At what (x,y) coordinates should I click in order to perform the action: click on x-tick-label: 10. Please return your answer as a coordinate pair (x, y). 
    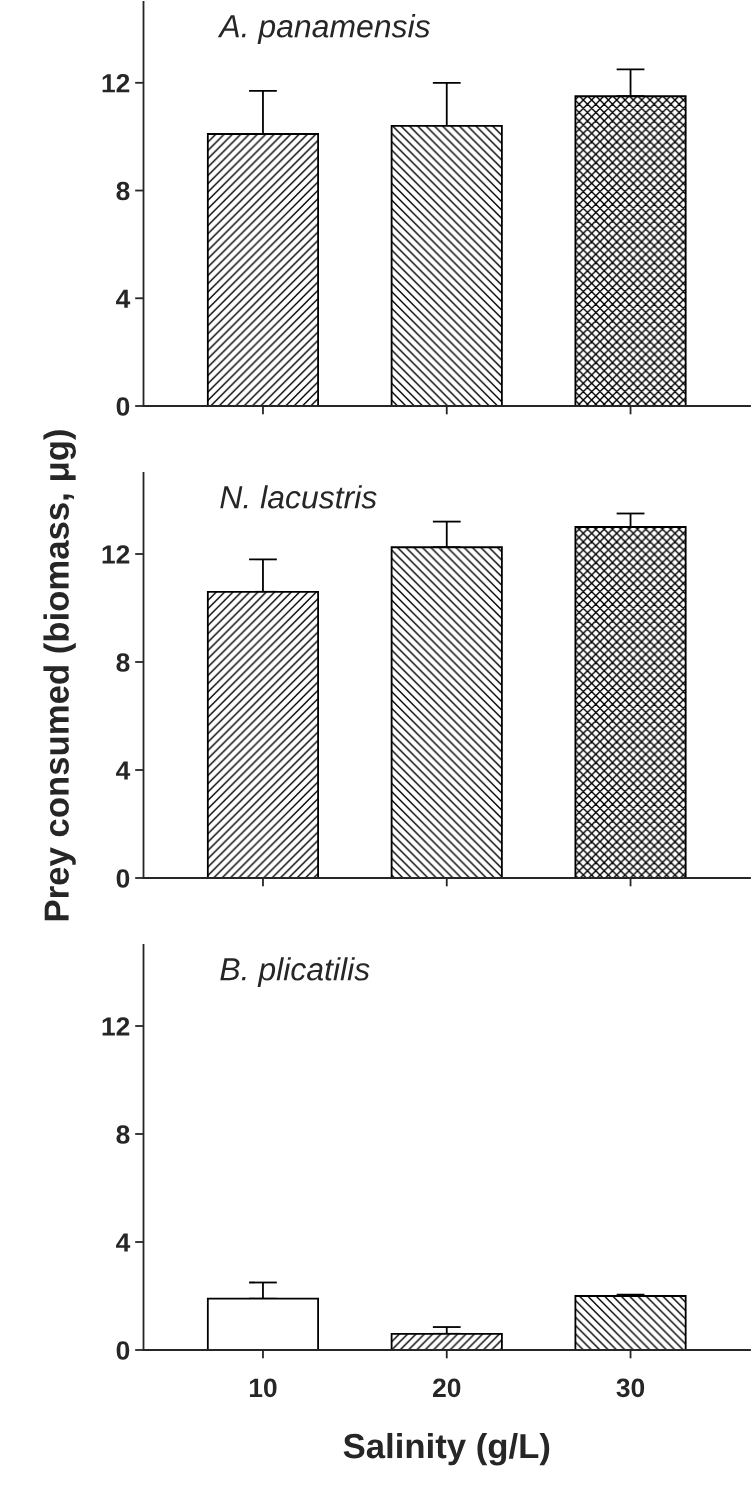
    Looking at the image, I should click on (263, 1388).